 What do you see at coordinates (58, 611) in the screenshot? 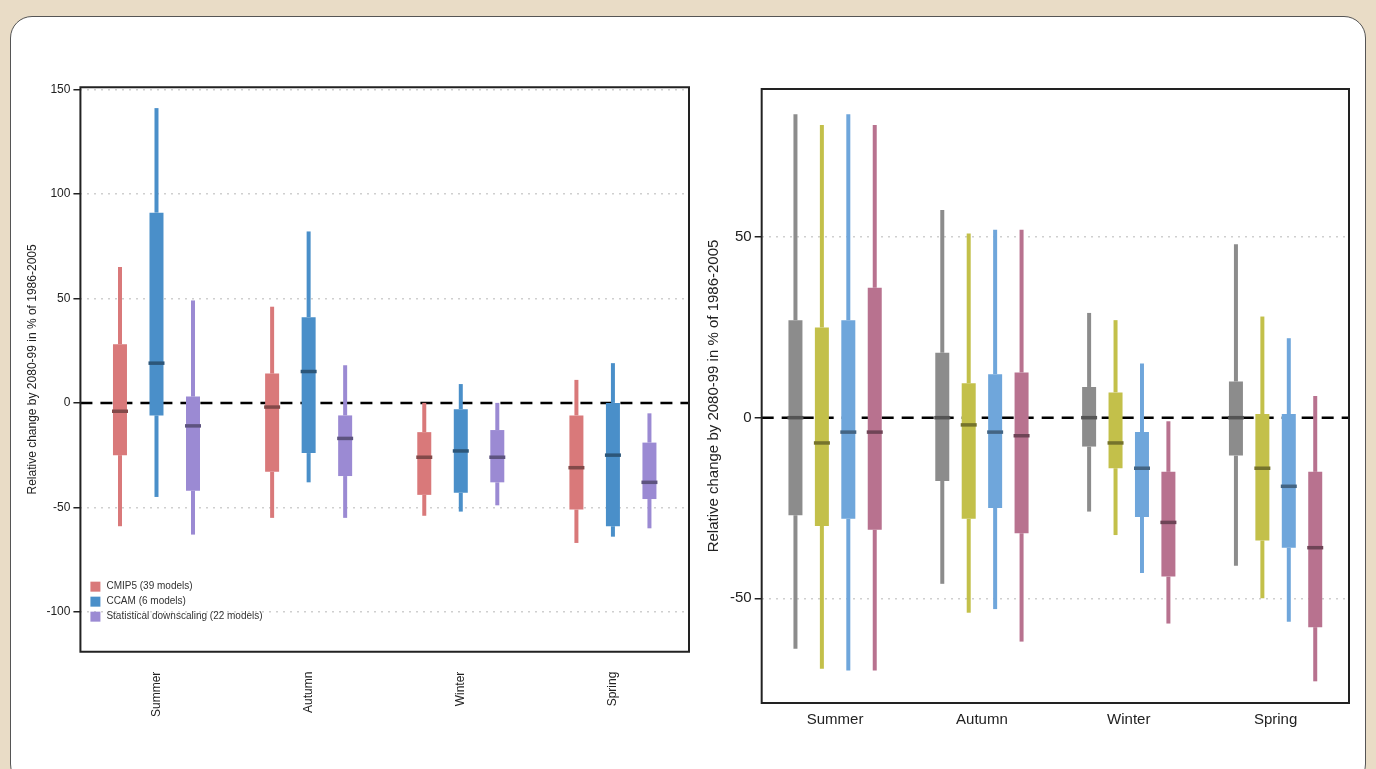
I see `y-tick-label: -100` at bounding box center [58, 611].